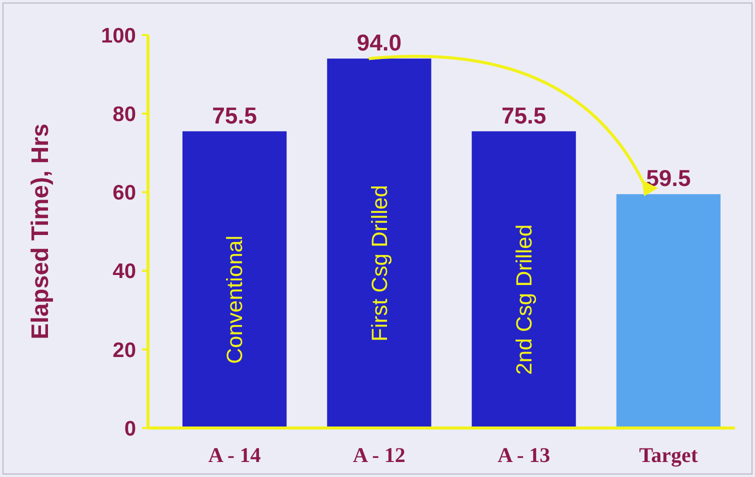  Describe the element at coordinates (379, 263) in the screenshot. I see `annotation: First Csg Drilled` at that location.